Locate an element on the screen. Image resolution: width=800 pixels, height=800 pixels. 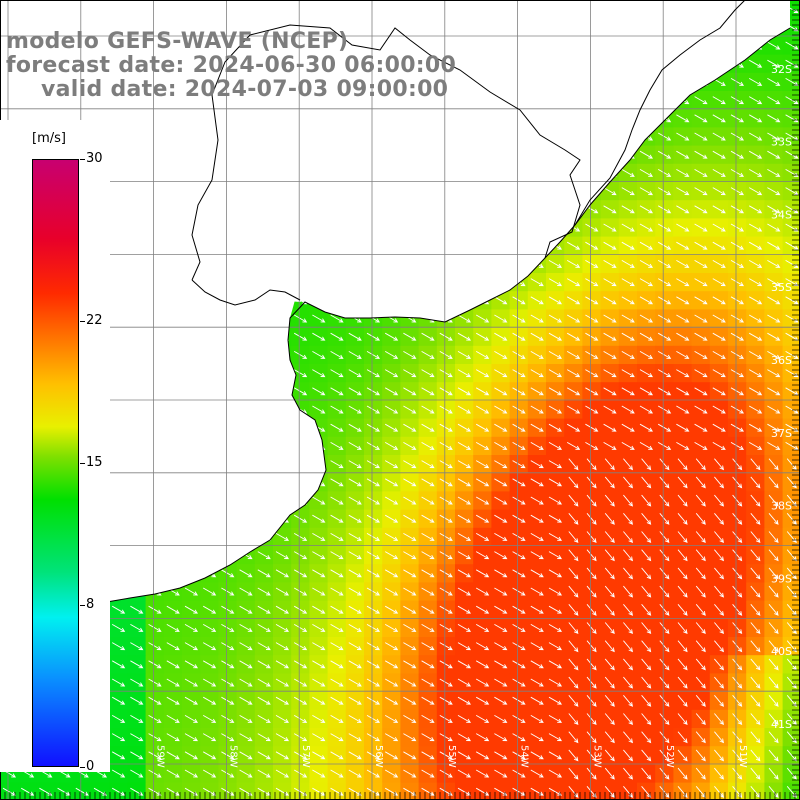
colorbar-tick-label: 15 is located at coordinates (94, 462).